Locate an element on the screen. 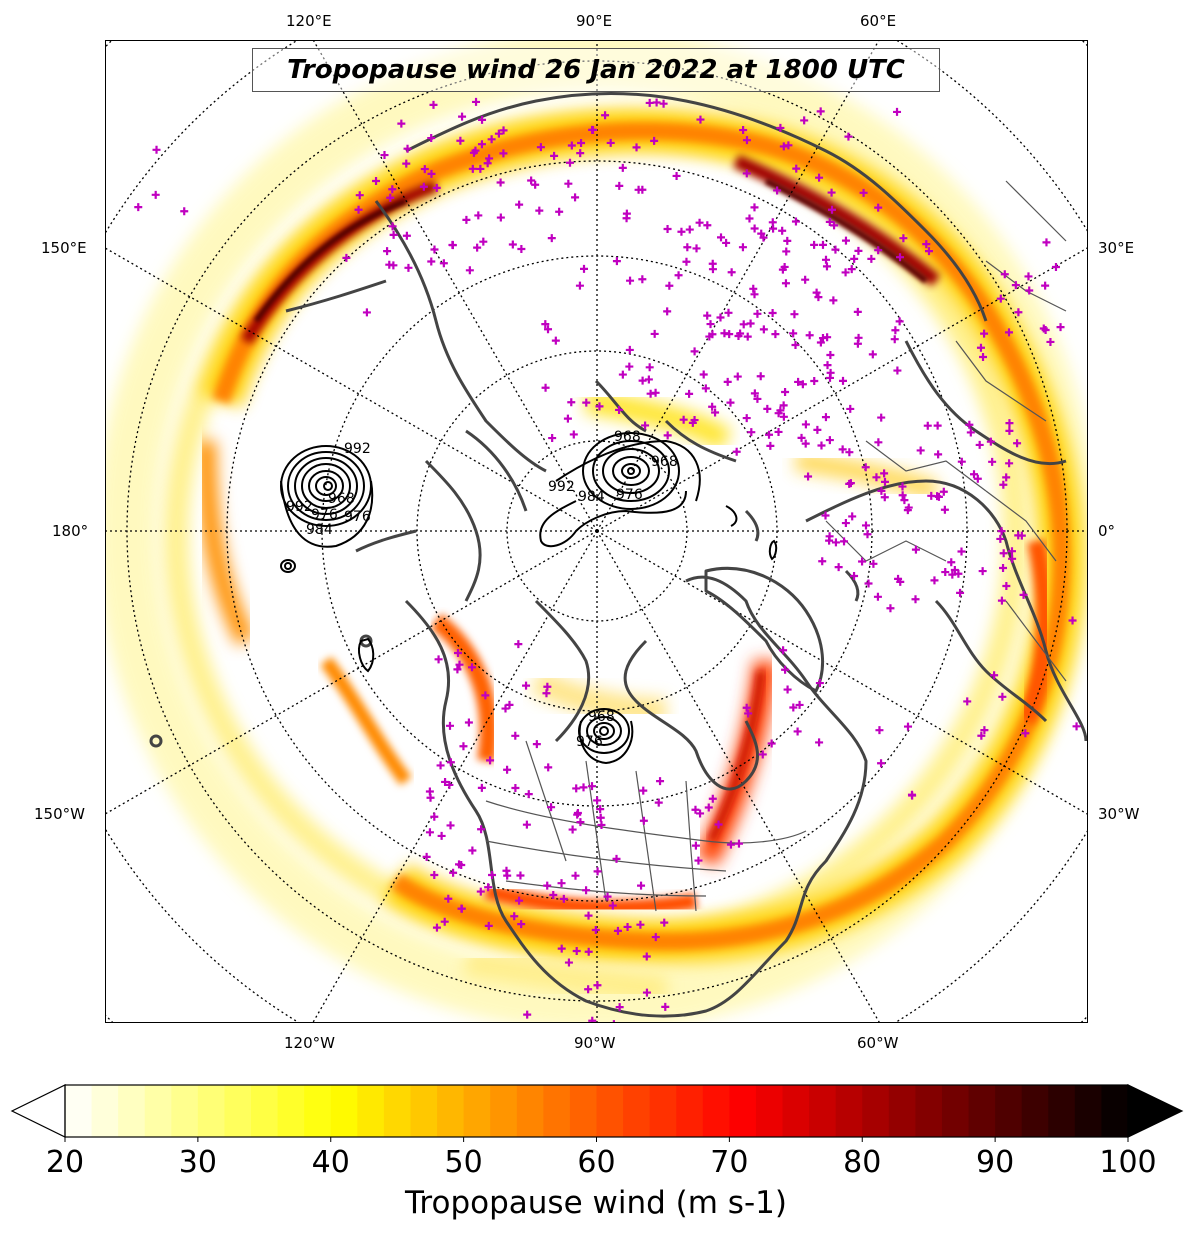 The height and width of the screenshot is (1238, 1192). colorbar-tick-label: 40 is located at coordinates (330, 1162).